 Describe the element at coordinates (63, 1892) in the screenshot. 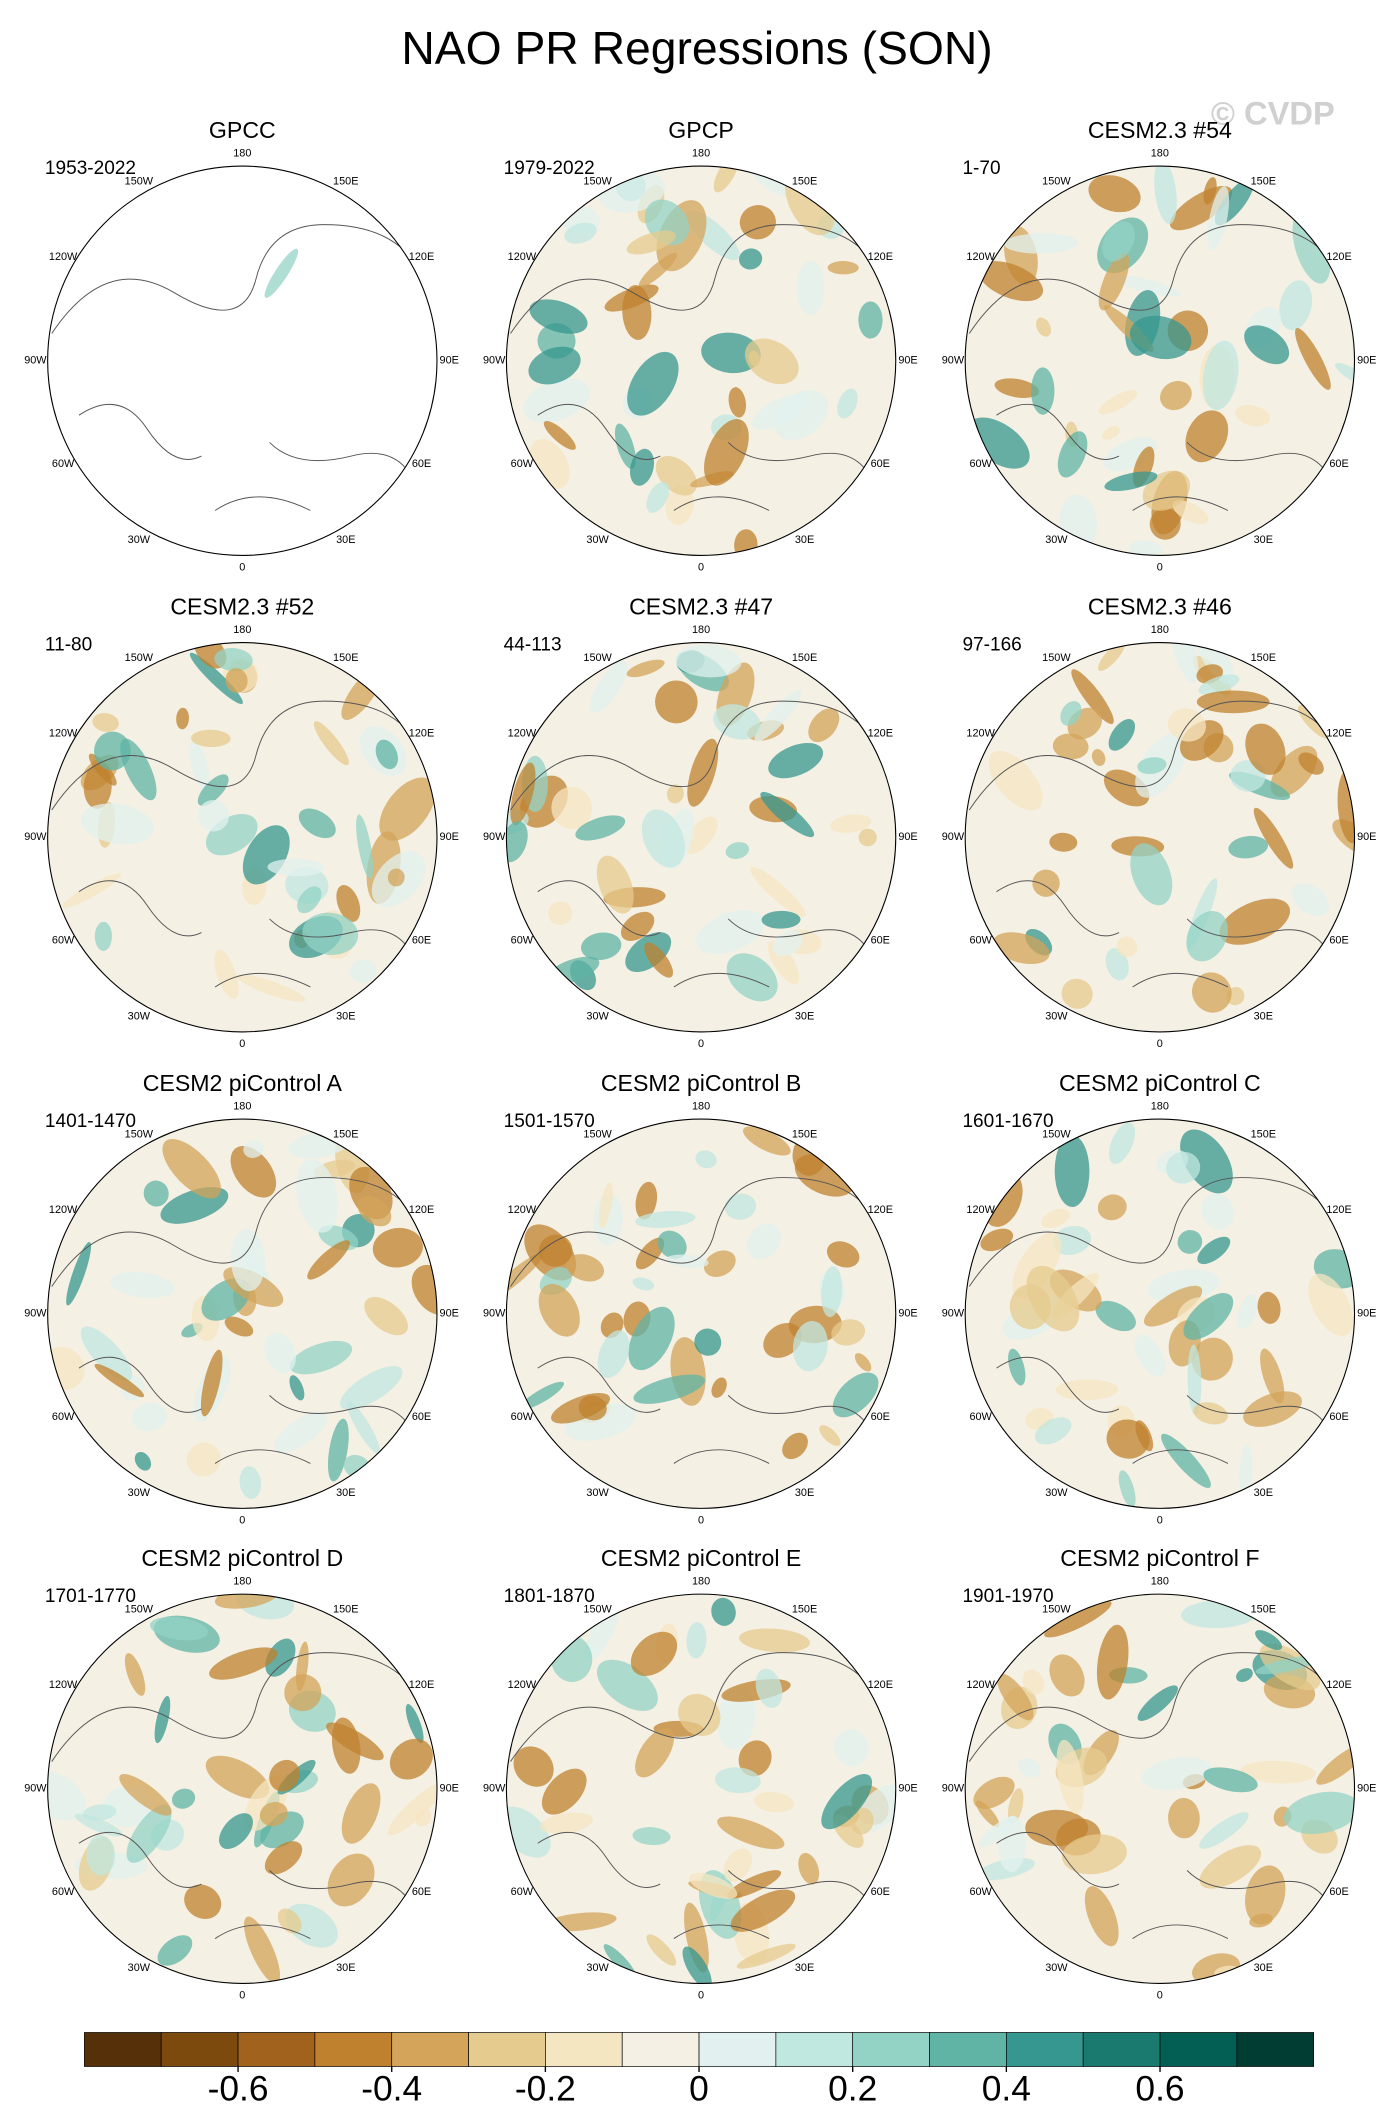

I see `longitude-label: 60W` at that location.